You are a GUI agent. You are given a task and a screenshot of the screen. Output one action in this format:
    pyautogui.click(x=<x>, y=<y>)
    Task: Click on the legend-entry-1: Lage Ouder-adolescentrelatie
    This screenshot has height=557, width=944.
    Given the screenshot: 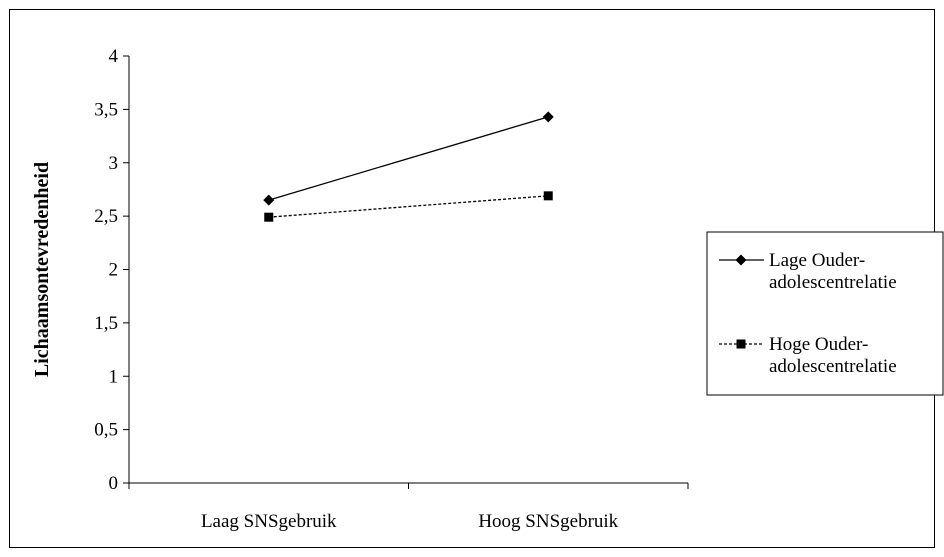 What is the action you would take?
    pyautogui.click(x=808, y=271)
    